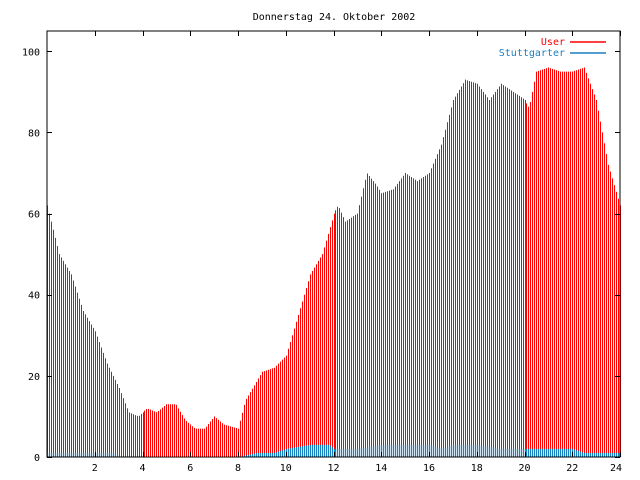  I want to click on x-tick-label: 8, so click(238, 468).